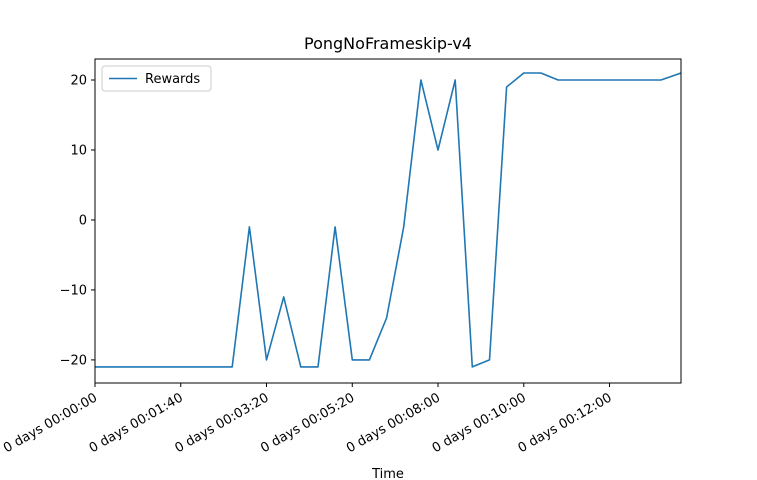  I want to click on x-tick-label: 0 days 00:05:20, so click(307, 423).